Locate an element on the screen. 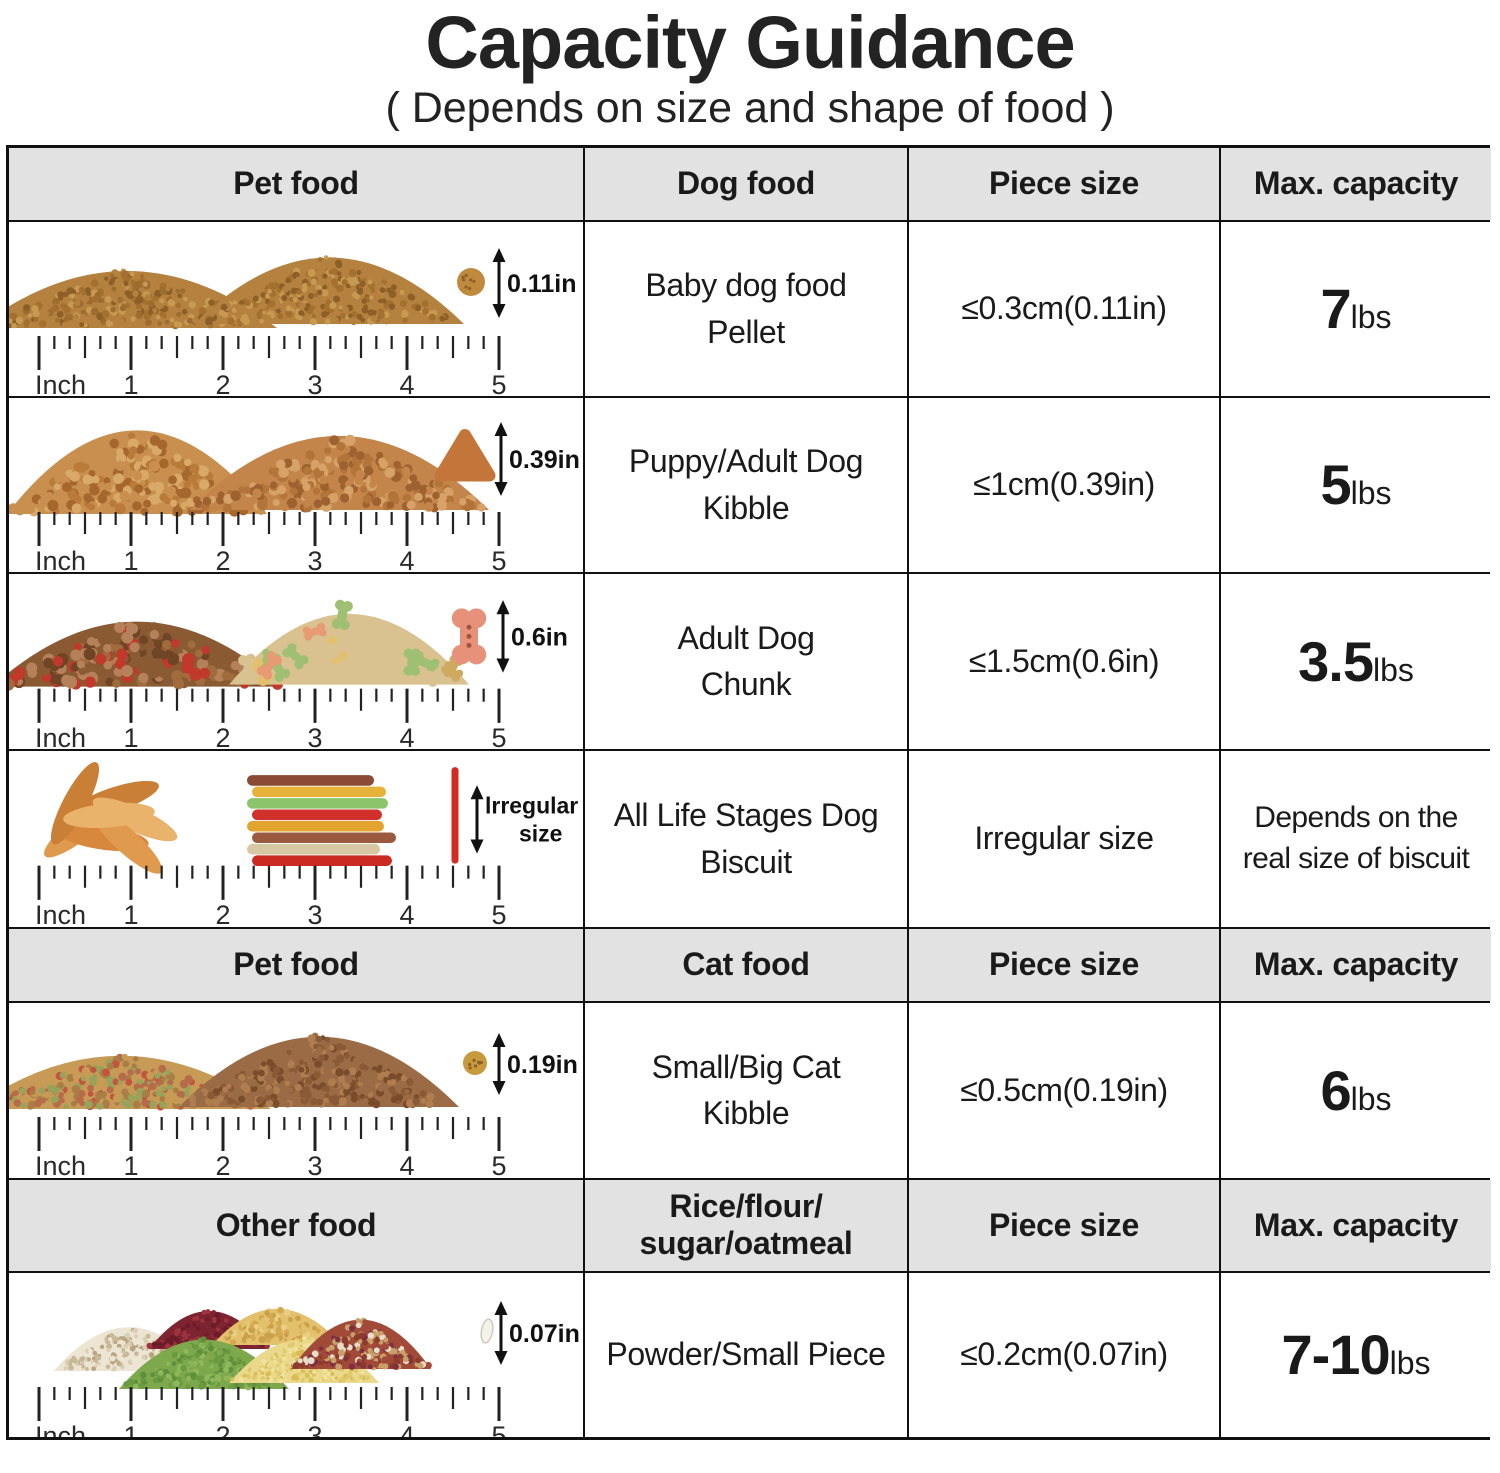 The image size is (1500, 1473). food-type-cell: All Life Stages Dog Biscuit is located at coordinates (746, 838).